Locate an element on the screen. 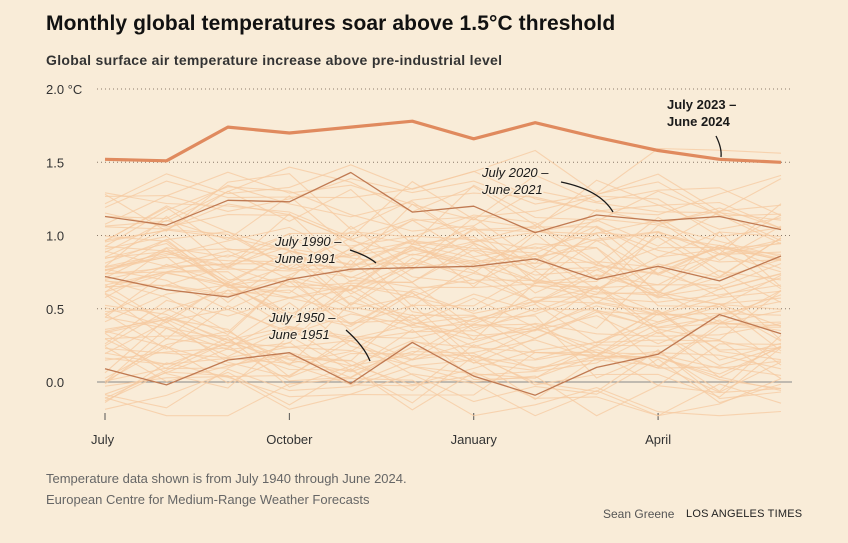 This screenshot has width=848, height=543. x-tick-label: April is located at coordinates (658, 439).